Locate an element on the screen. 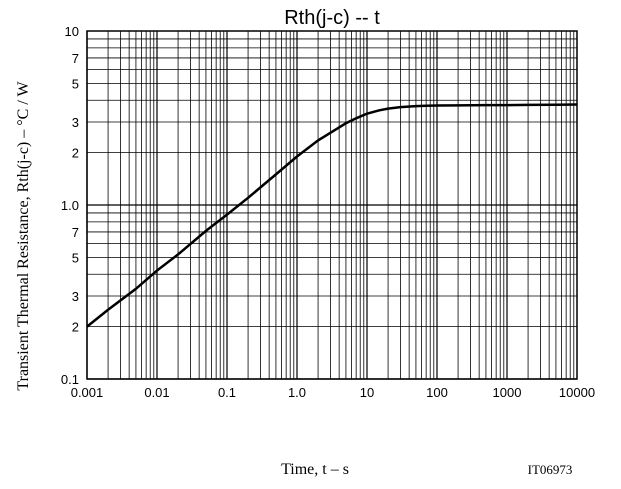 The height and width of the screenshot is (489, 621). x-tick-label: 0.001 is located at coordinates (87, 392).